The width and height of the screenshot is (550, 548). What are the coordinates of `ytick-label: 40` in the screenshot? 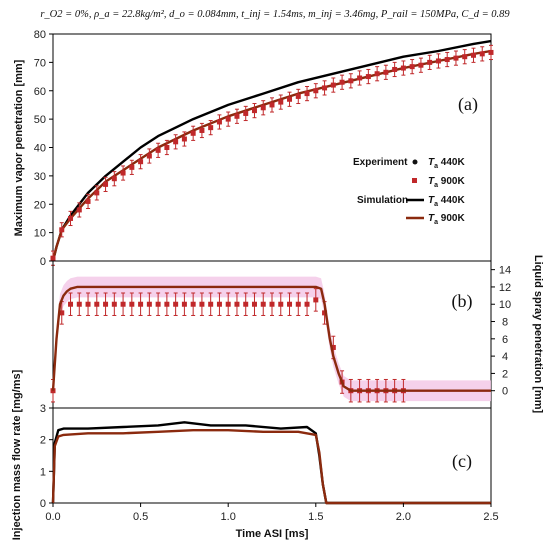 It's located at (40, 149).